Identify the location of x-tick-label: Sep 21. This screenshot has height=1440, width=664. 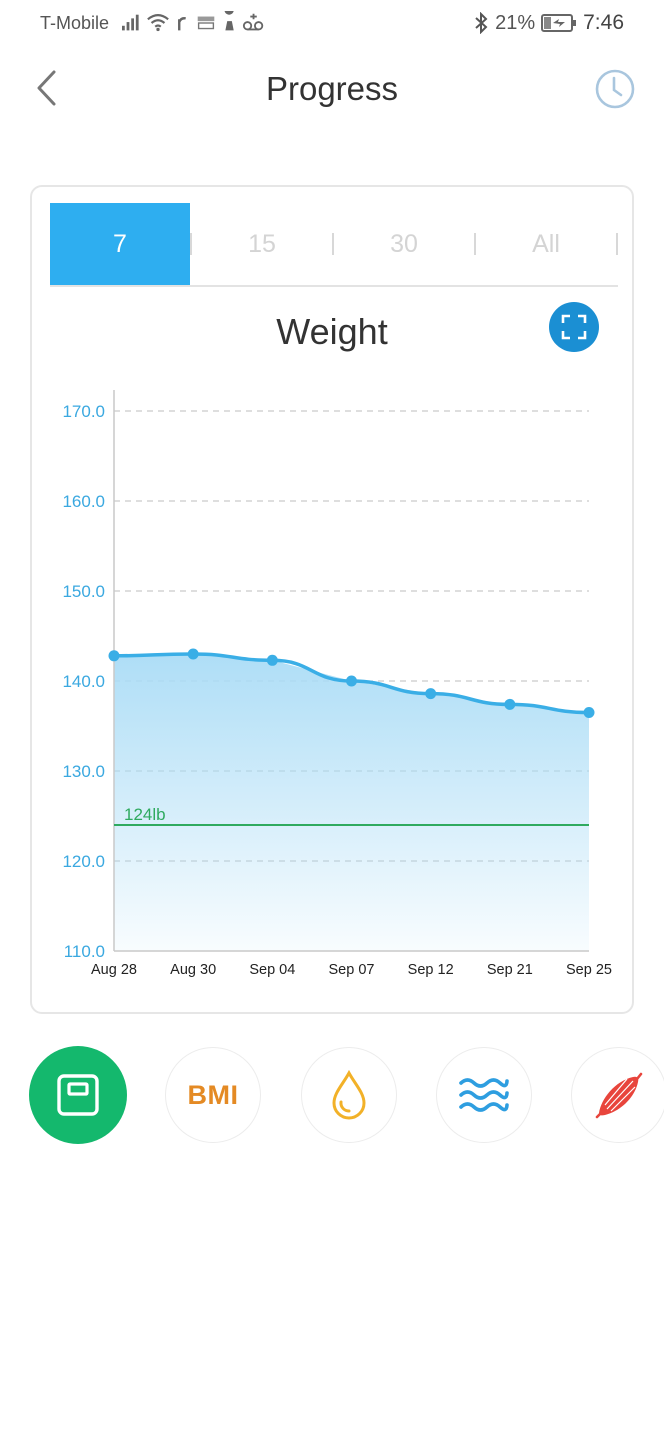
(510, 970).